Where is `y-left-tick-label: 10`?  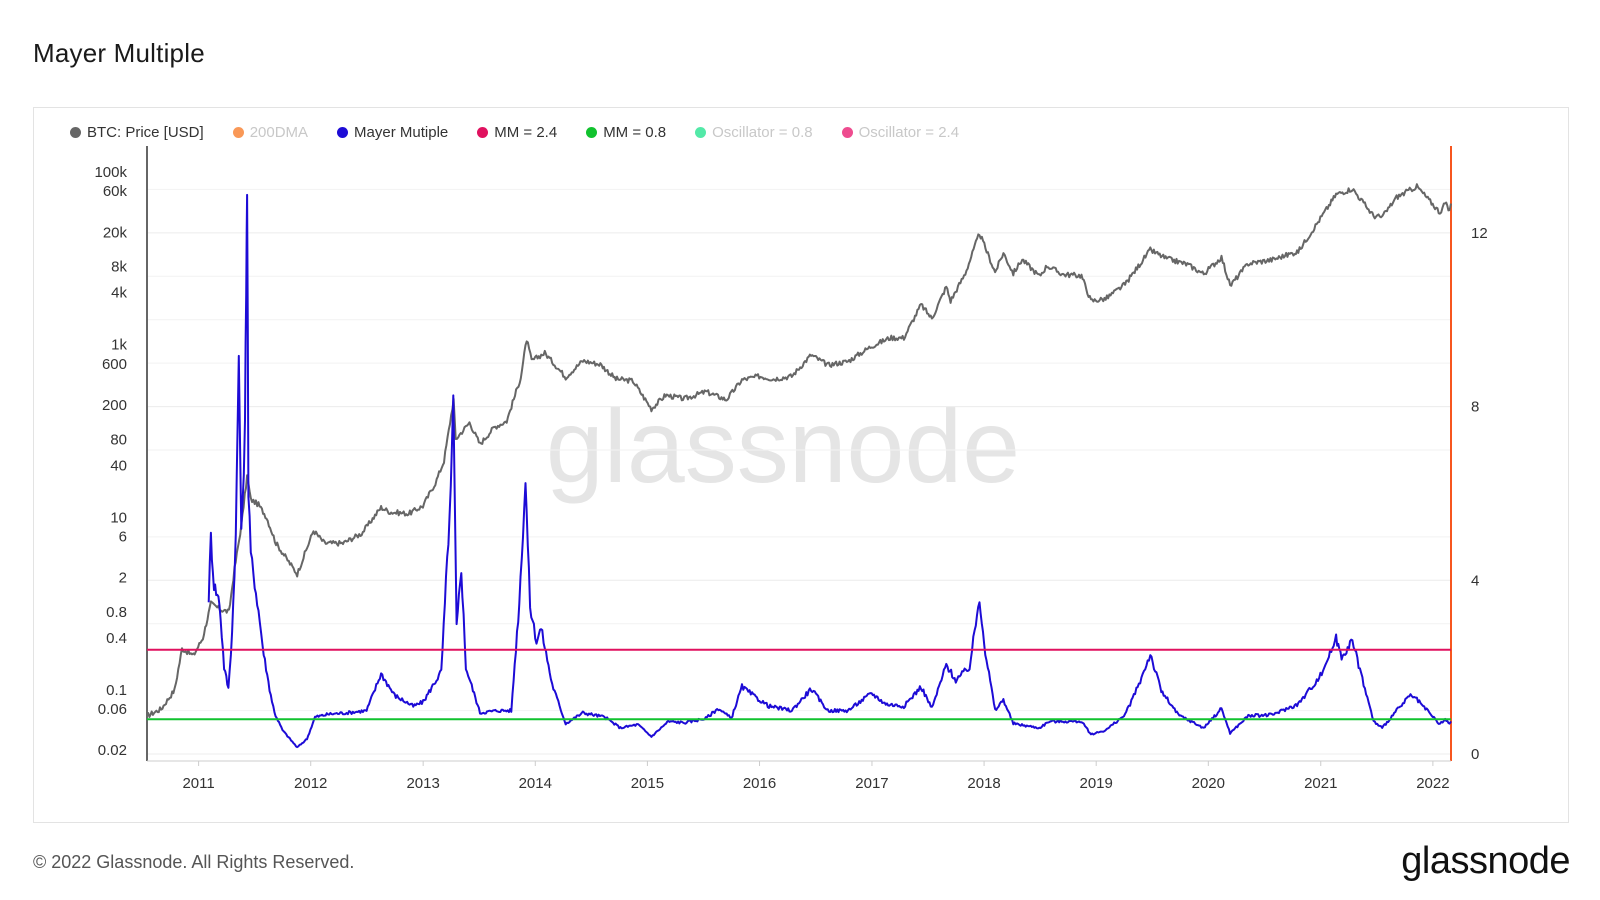
y-left-tick-label: 10 is located at coordinates (118, 517).